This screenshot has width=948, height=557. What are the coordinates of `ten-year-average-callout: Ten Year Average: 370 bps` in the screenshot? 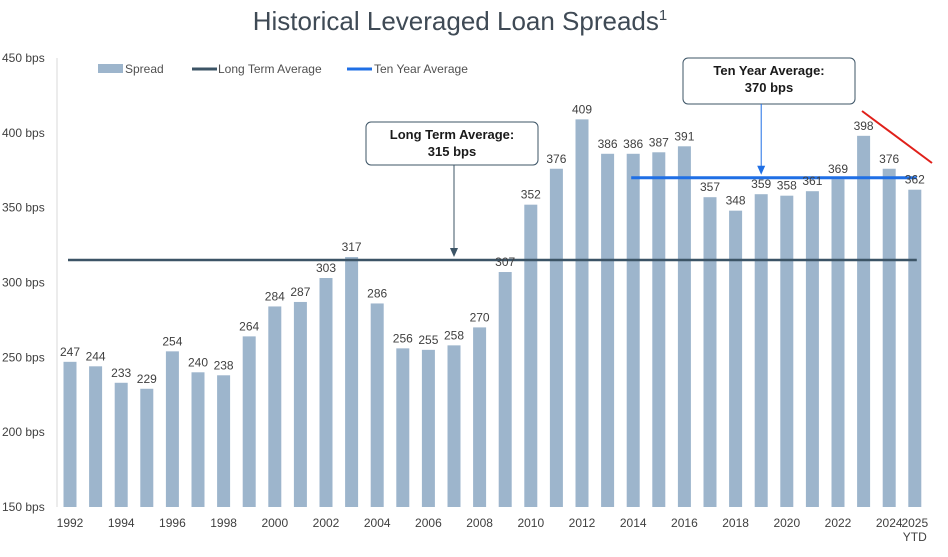 It's located at (769, 116).